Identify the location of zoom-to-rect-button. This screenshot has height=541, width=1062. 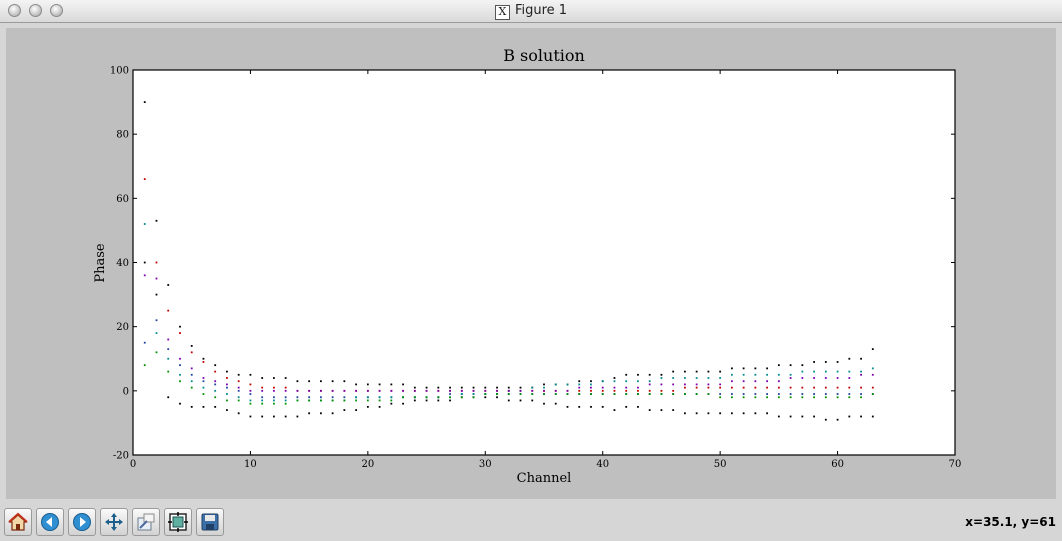
(146, 522).